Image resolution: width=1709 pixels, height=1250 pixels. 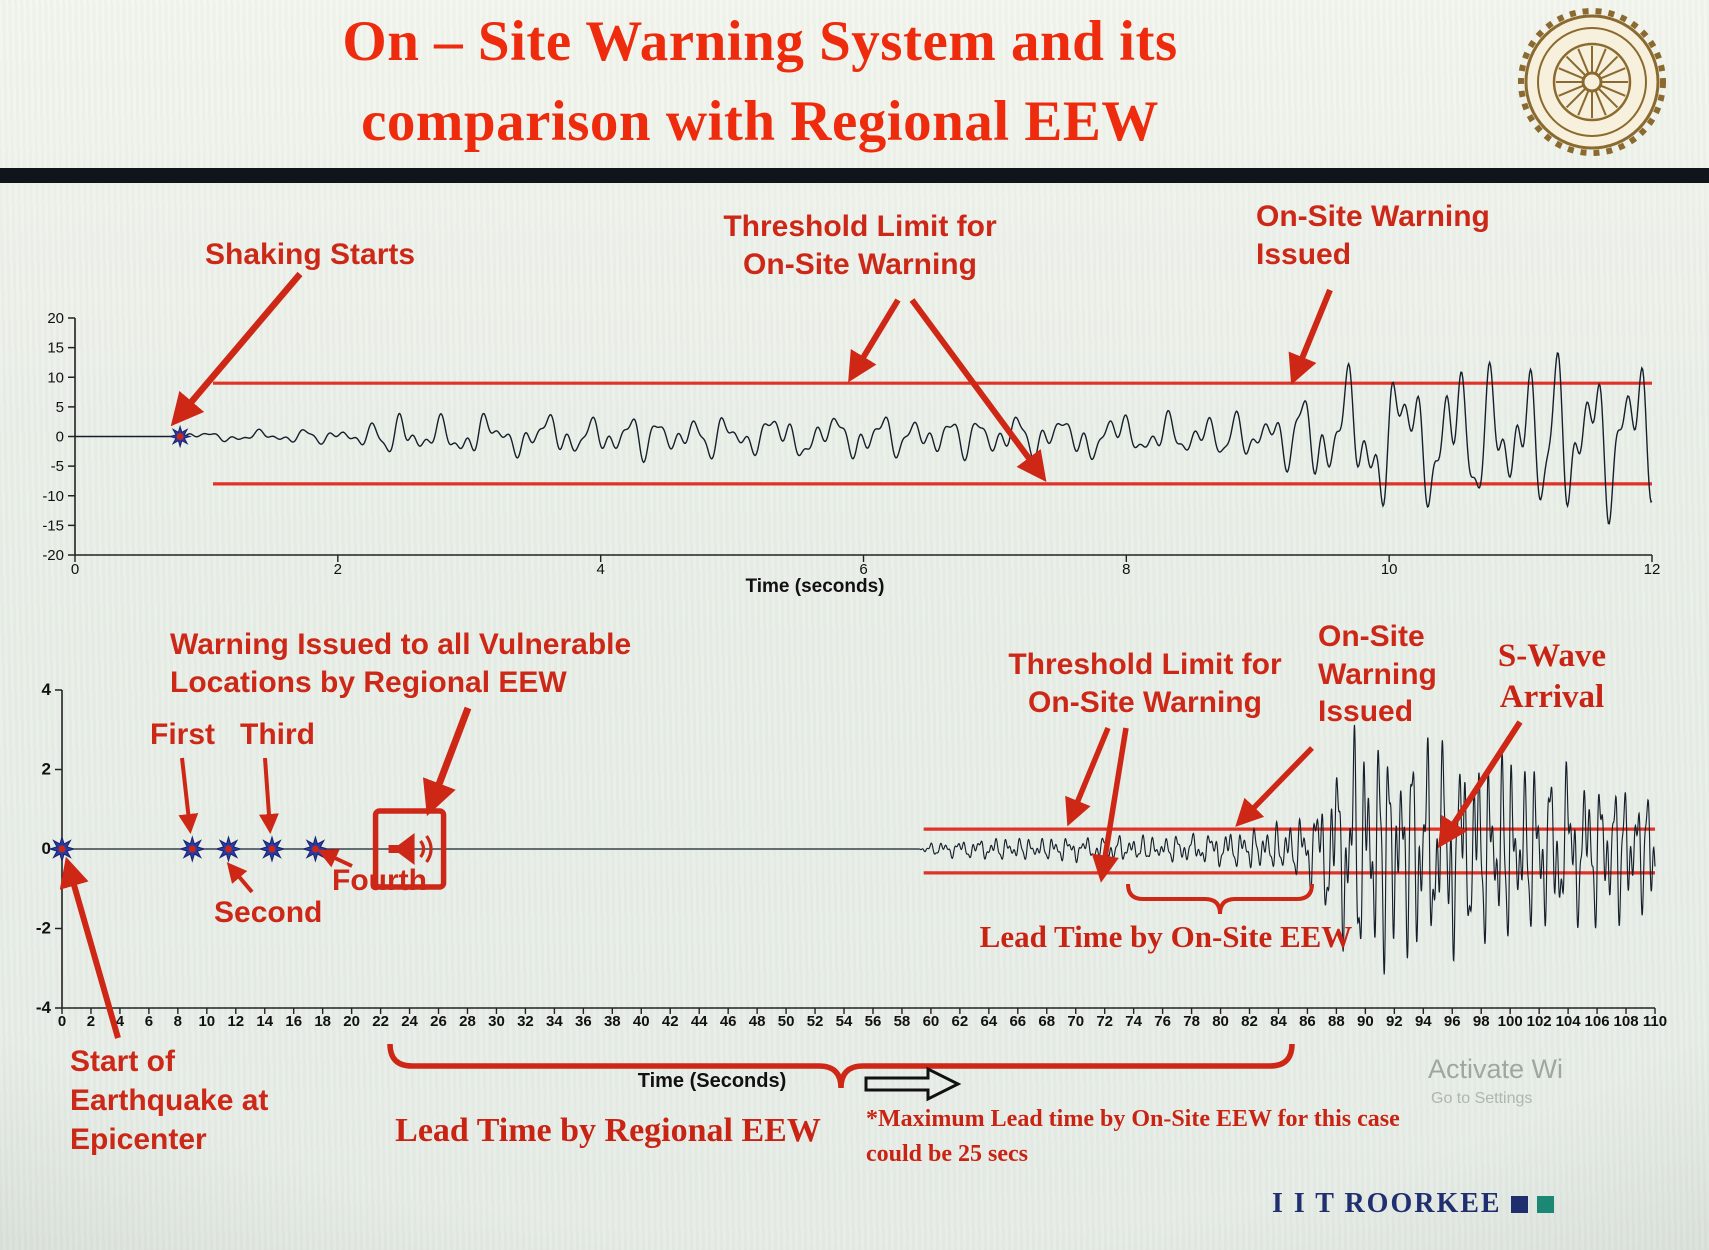 I want to click on x-tick-label: 36, so click(x=583, y=1021).